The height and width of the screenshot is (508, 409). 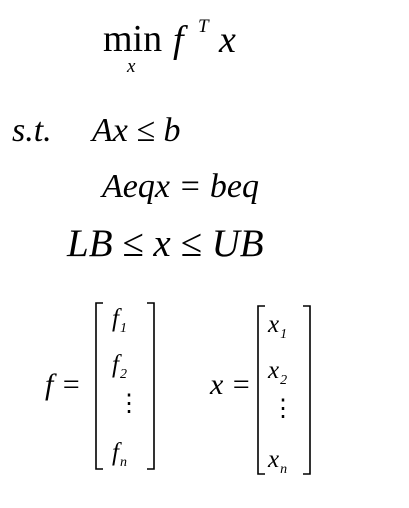 What do you see at coordinates (136, 130) in the screenshot?
I see `inequality-constraint: Ax ≤ b` at bounding box center [136, 130].